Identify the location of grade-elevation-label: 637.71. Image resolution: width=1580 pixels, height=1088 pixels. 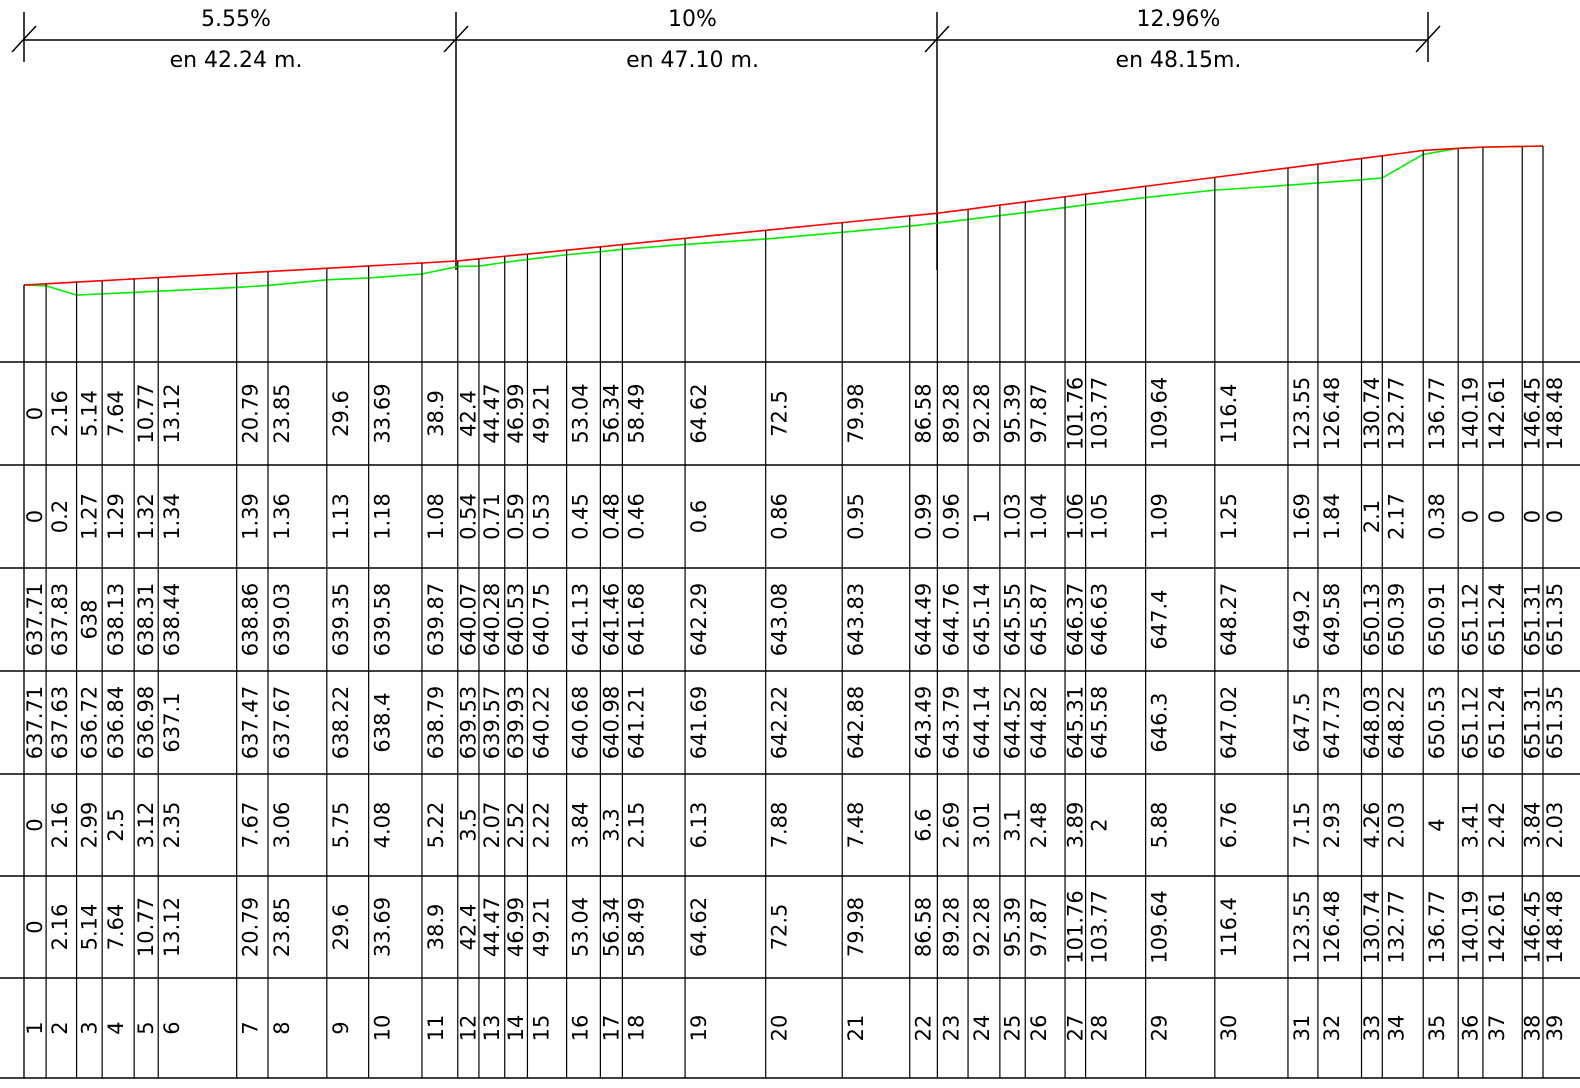
(35, 619).